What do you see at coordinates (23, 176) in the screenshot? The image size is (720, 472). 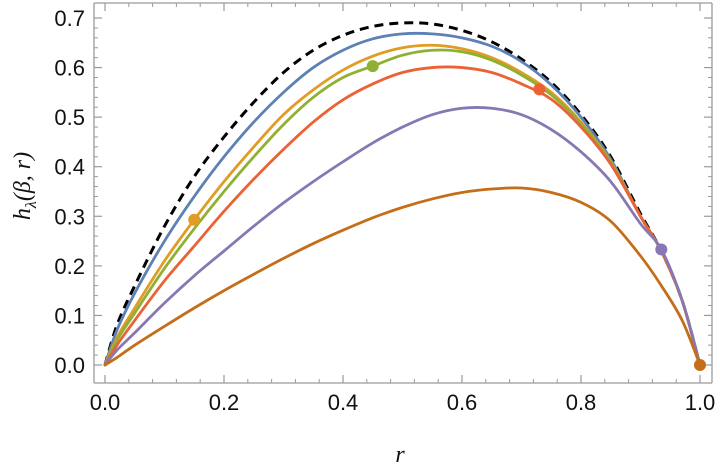 I see `y-axis-label-args: (β, r)` at bounding box center [23, 176].